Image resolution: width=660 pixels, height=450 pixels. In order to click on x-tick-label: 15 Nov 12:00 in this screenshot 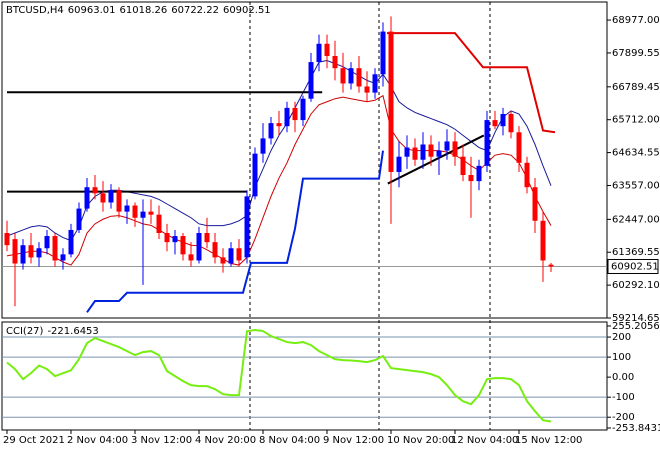, I will do `click(548, 440)`.